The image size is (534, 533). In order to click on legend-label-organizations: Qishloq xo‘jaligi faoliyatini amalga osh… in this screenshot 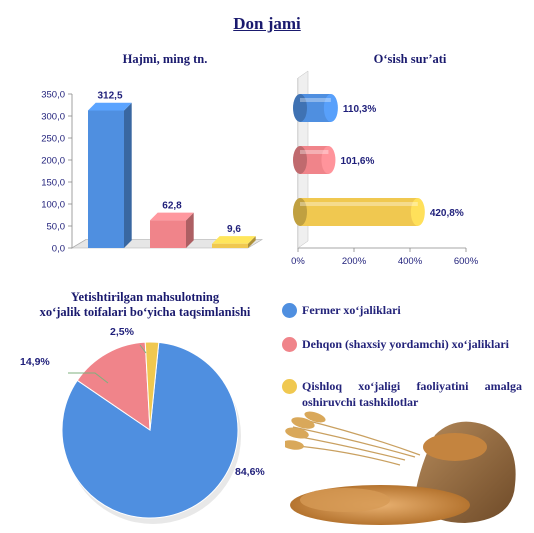, I will do `click(412, 394)`.